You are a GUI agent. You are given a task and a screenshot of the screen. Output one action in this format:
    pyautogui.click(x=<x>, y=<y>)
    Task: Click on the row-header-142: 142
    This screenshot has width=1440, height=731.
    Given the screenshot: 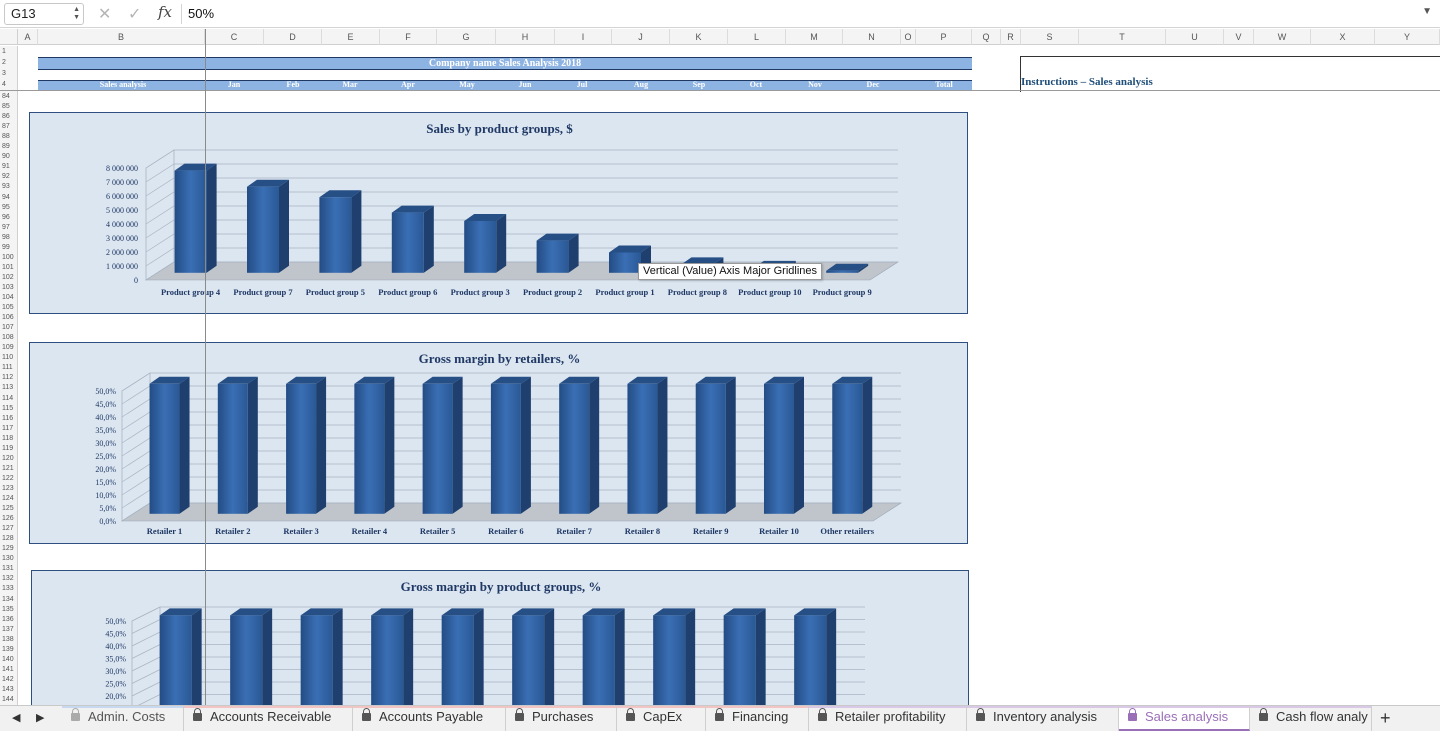 What is the action you would take?
    pyautogui.click(x=8, y=679)
    